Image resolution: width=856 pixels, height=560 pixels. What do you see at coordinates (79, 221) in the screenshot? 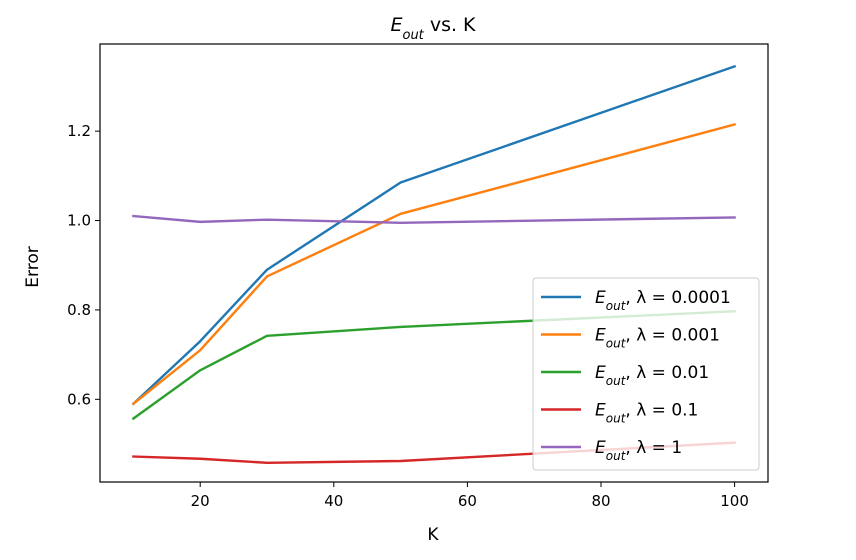
I see `y-tick-label: 1.0` at bounding box center [79, 221].